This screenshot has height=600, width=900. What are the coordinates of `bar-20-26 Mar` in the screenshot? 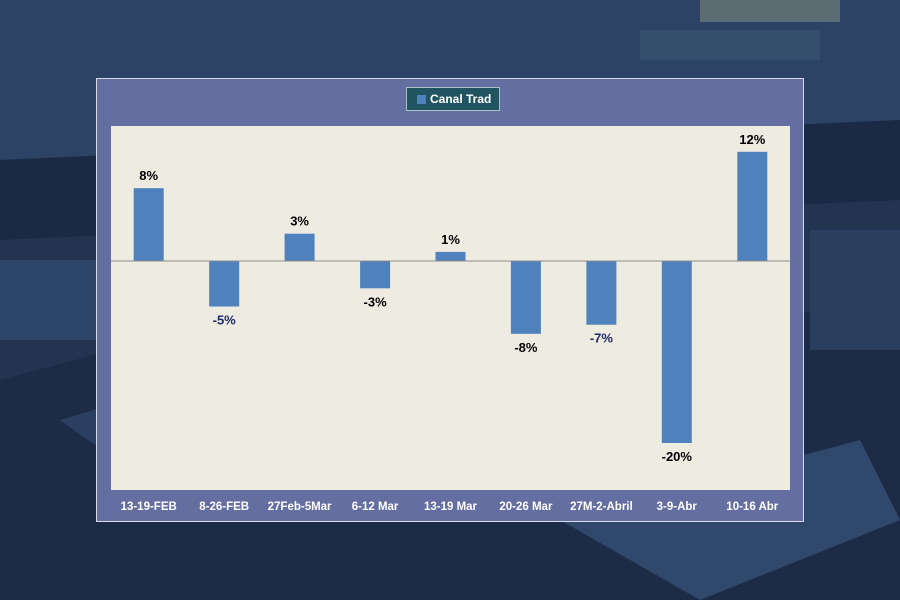 It's located at (525, 297).